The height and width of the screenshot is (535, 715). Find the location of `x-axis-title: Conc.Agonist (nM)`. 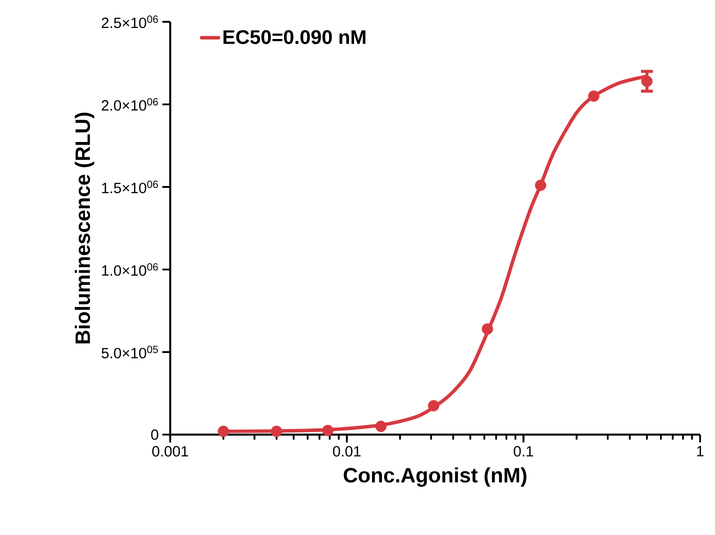

x-axis-title: Conc.Agonist (nM) is located at coordinates (435, 477).